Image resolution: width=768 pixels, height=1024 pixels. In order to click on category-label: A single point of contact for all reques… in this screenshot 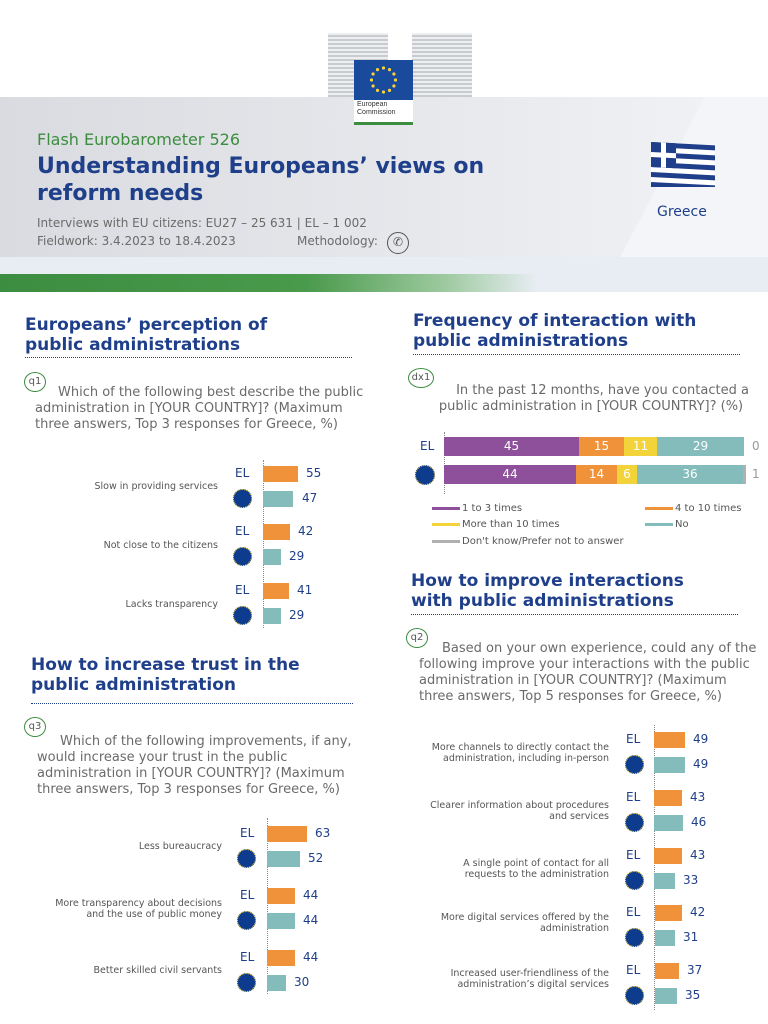, I will do `click(507, 869)`.